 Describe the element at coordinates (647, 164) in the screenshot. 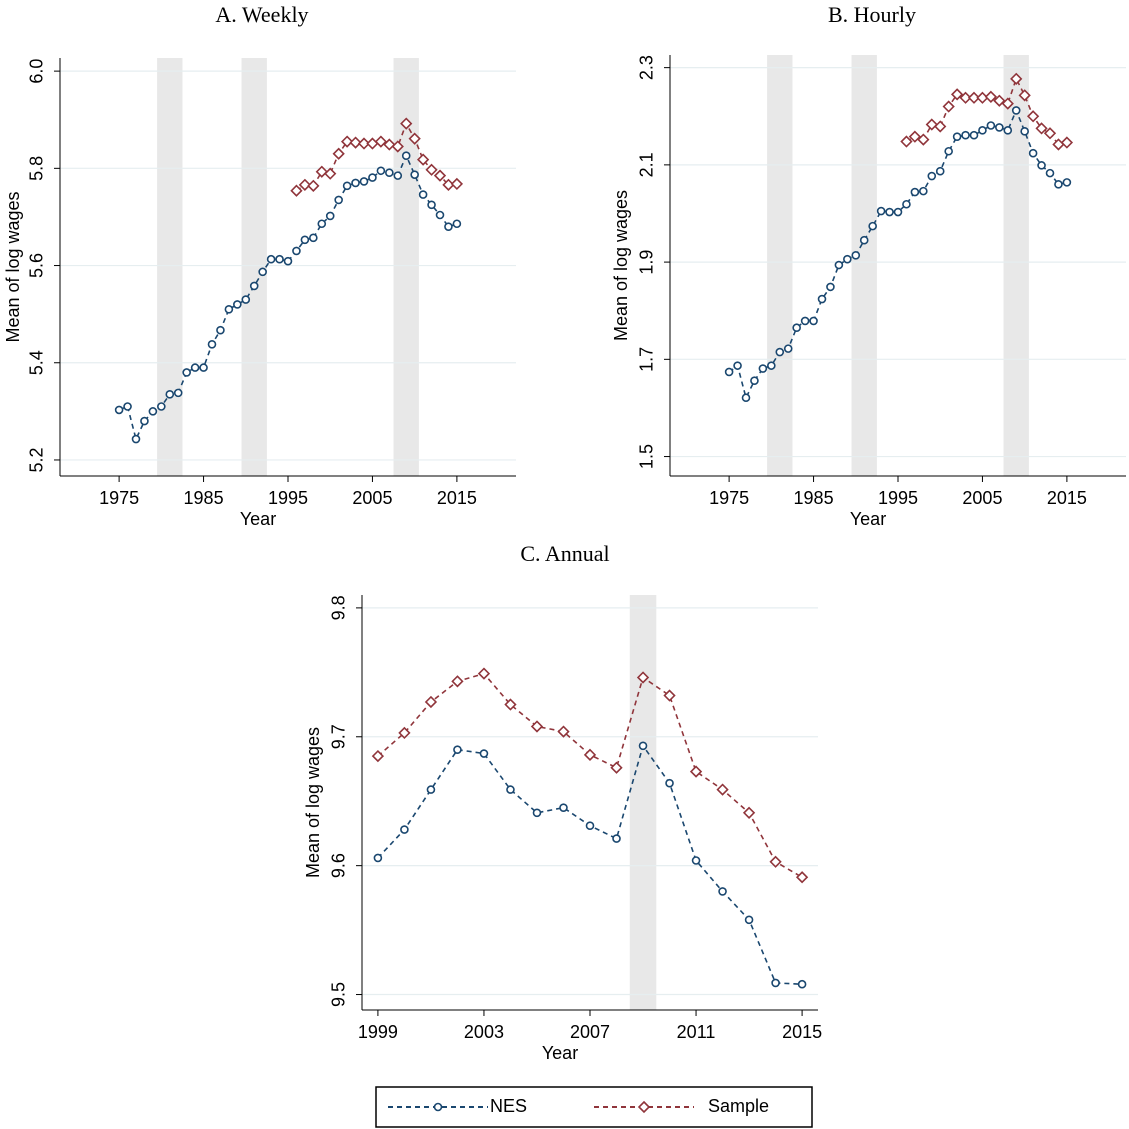

I see `y-tick-label: 2.1` at that location.